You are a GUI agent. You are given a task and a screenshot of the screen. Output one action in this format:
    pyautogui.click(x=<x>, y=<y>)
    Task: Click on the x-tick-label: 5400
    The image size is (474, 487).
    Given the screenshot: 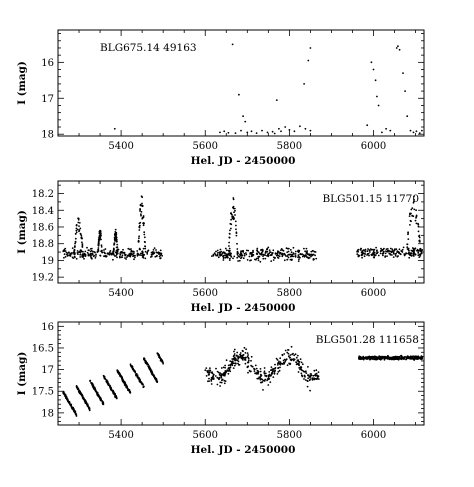 What is the action you would take?
    pyautogui.click(x=120, y=146)
    